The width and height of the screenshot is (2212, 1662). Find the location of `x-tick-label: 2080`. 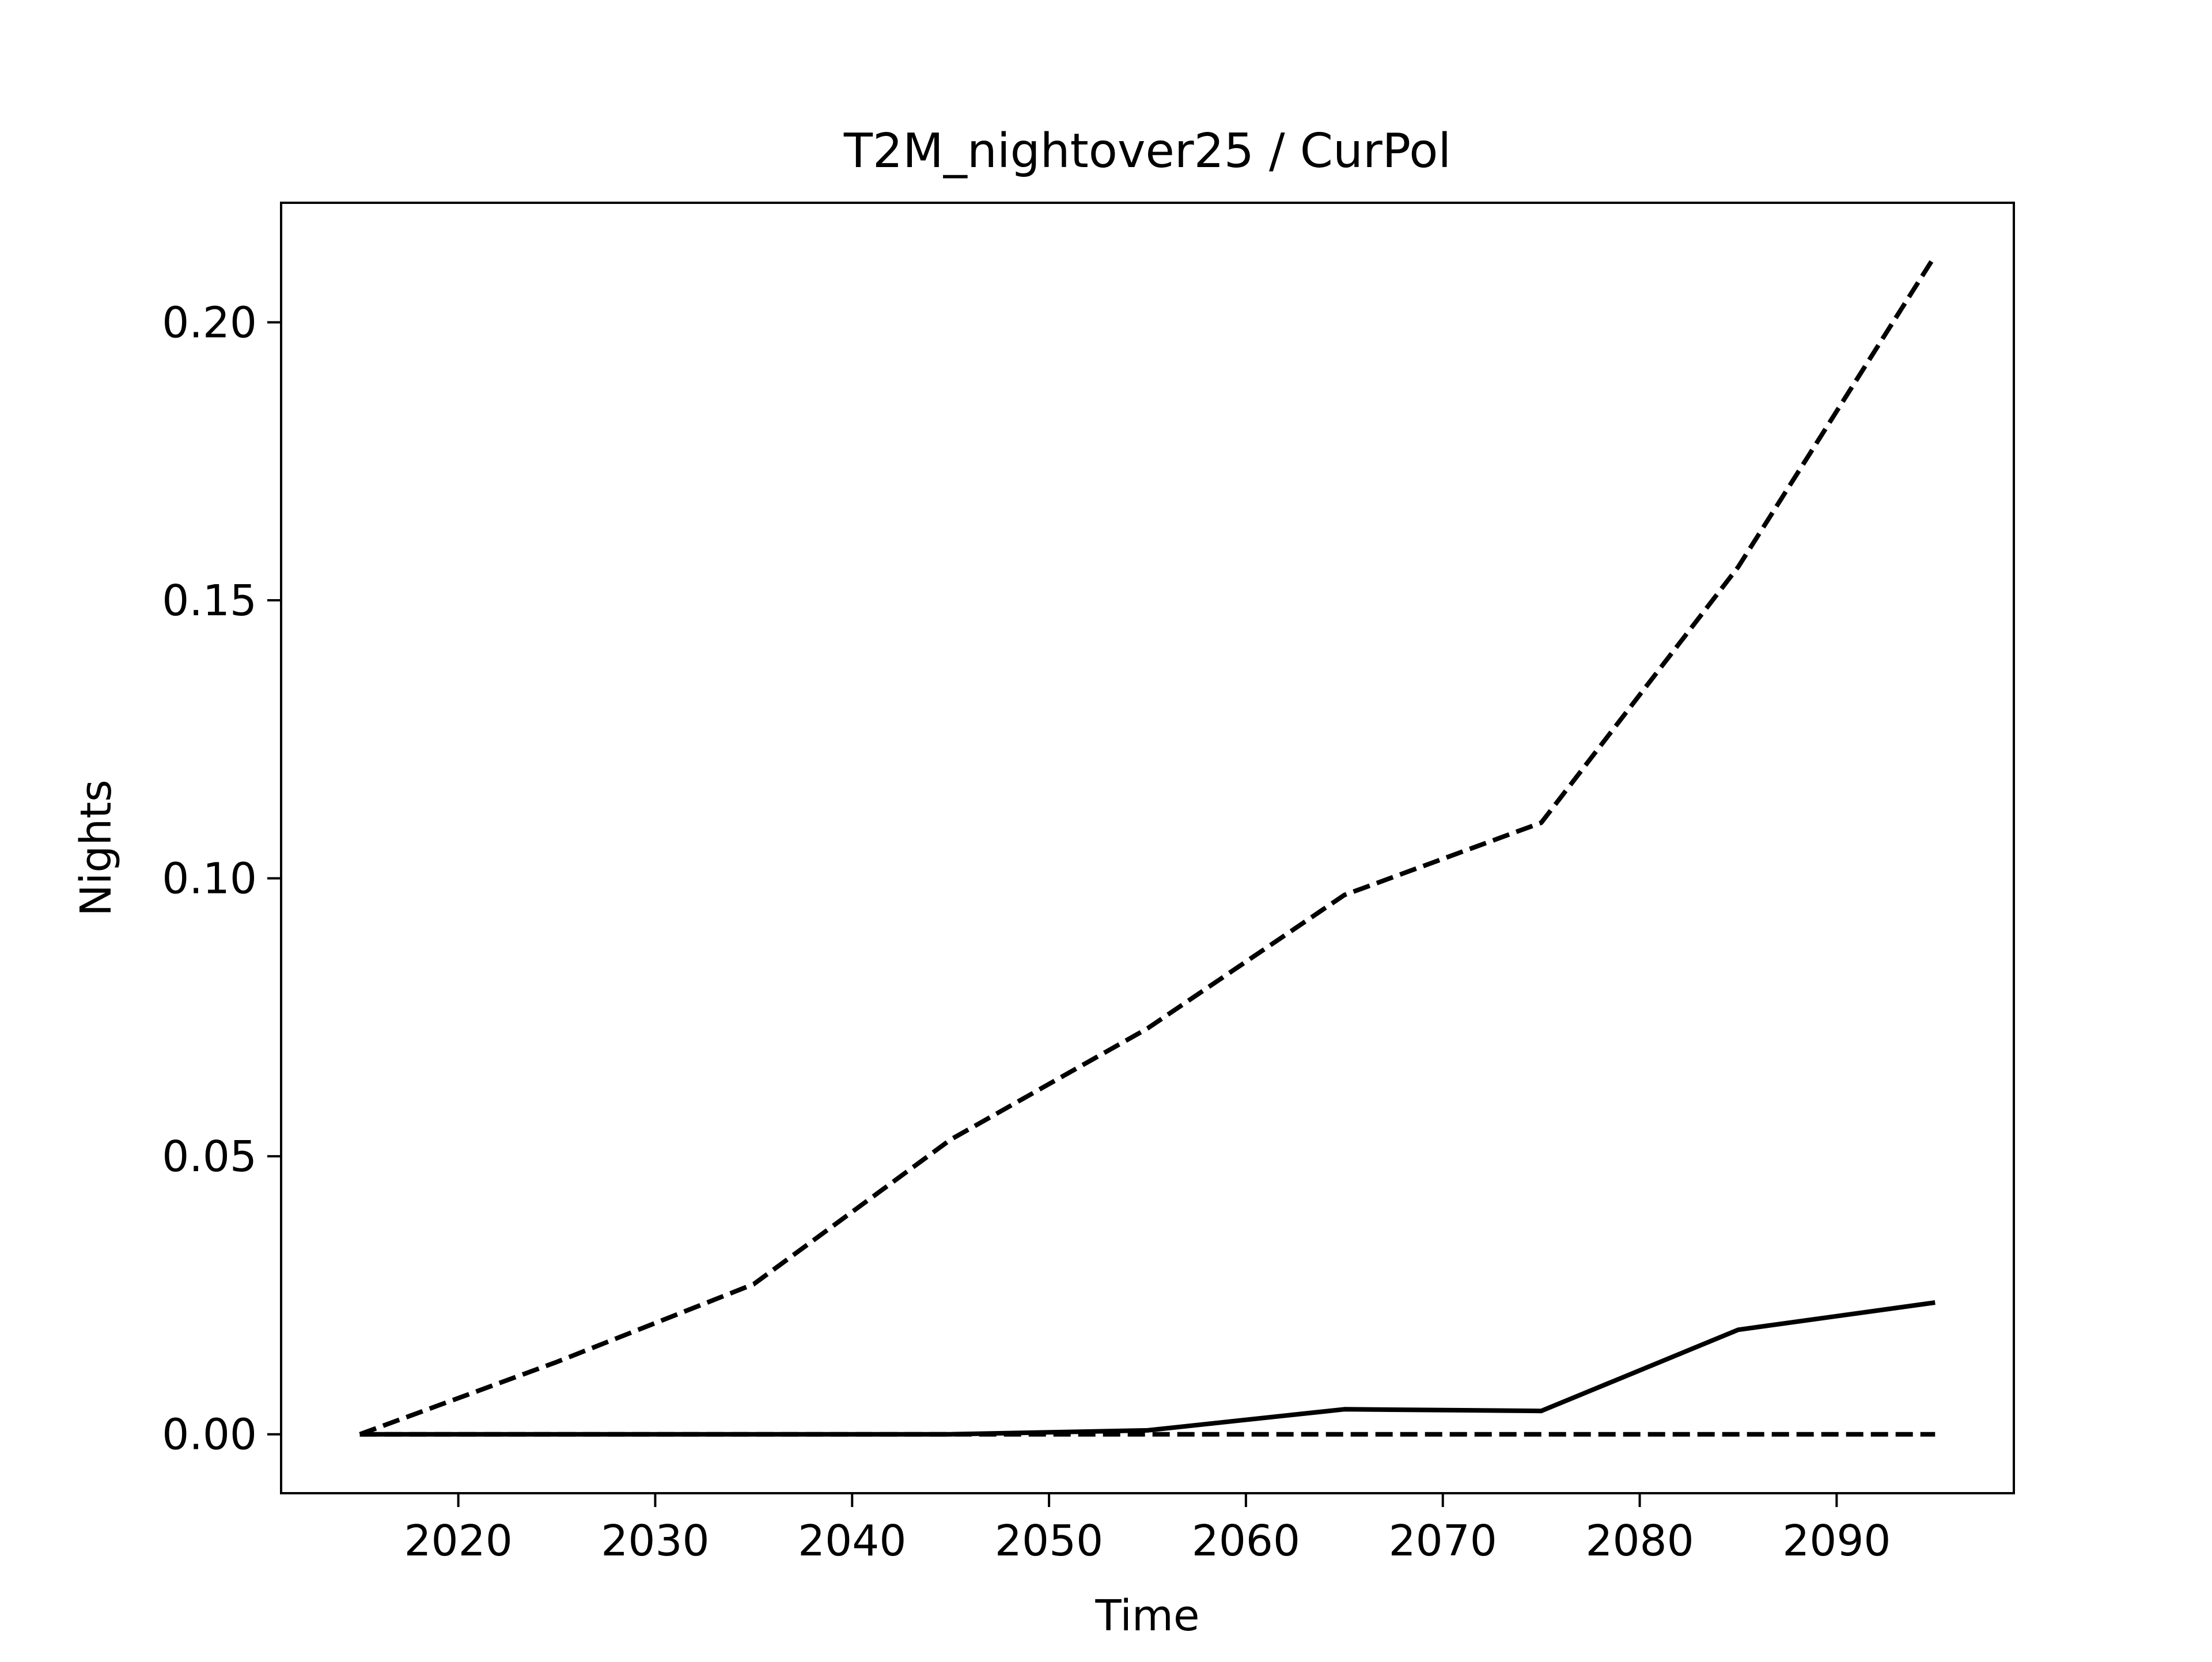

x-tick-label: 2080 is located at coordinates (1639, 1541).